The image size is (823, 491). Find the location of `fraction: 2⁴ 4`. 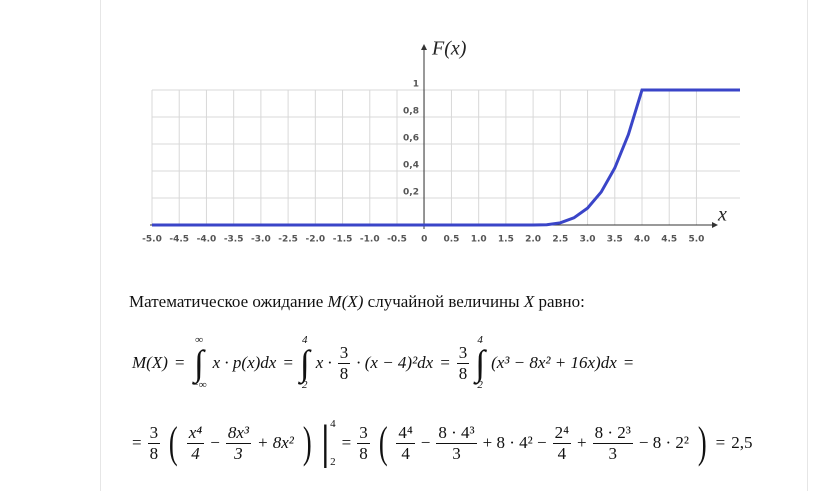

fraction: 2⁴ 4 is located at coordinates (562, 442).